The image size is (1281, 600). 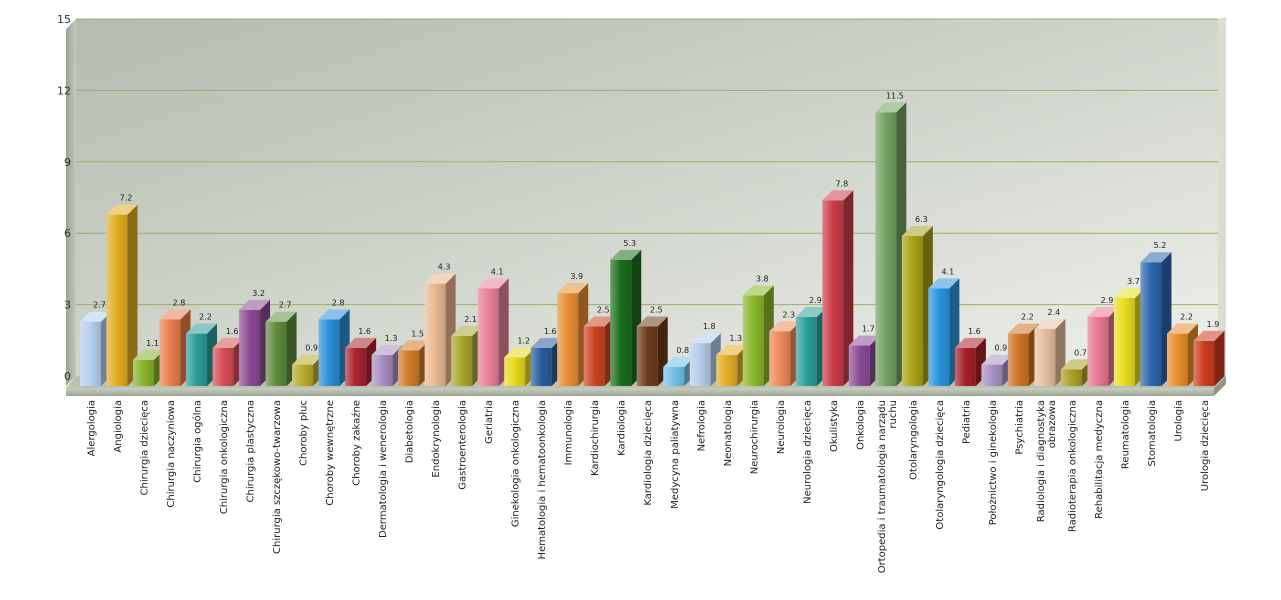 I want to click on data-label: 11.5, so click(x=895, y=95).